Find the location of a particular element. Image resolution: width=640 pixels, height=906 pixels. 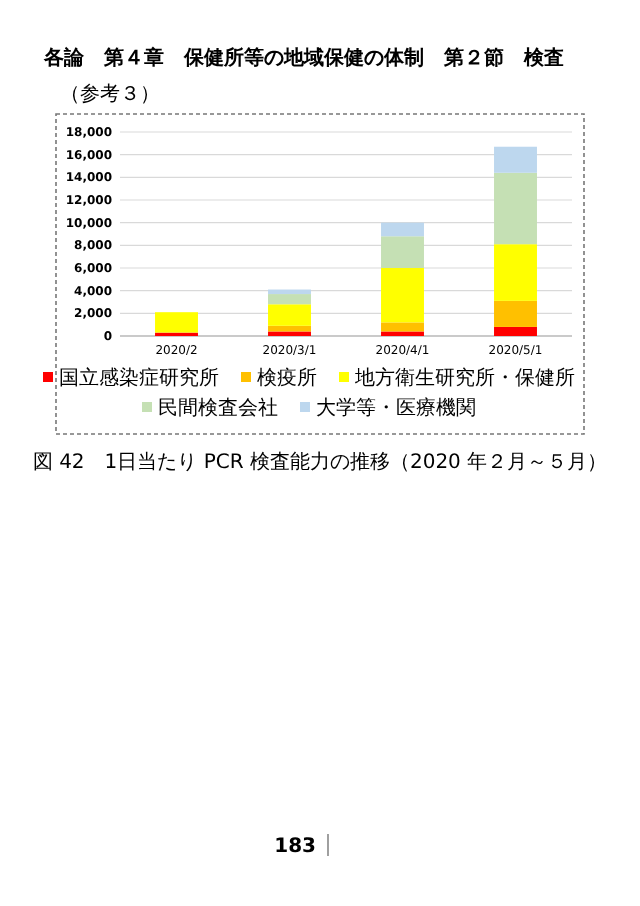

text: 図 42 1日当たり PCR 検査能力の推移（2020 年２月～５月） is located at coordinates (320, 462).